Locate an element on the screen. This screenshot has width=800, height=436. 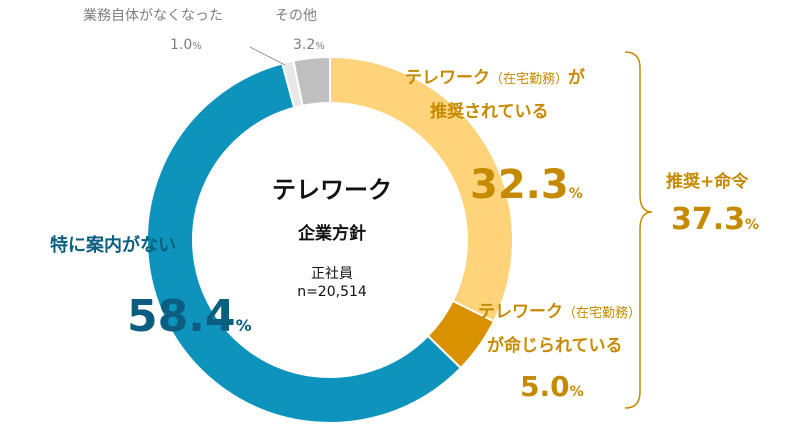
label-no-guidance: 特に案内がない is located at coordinates (113, 245).